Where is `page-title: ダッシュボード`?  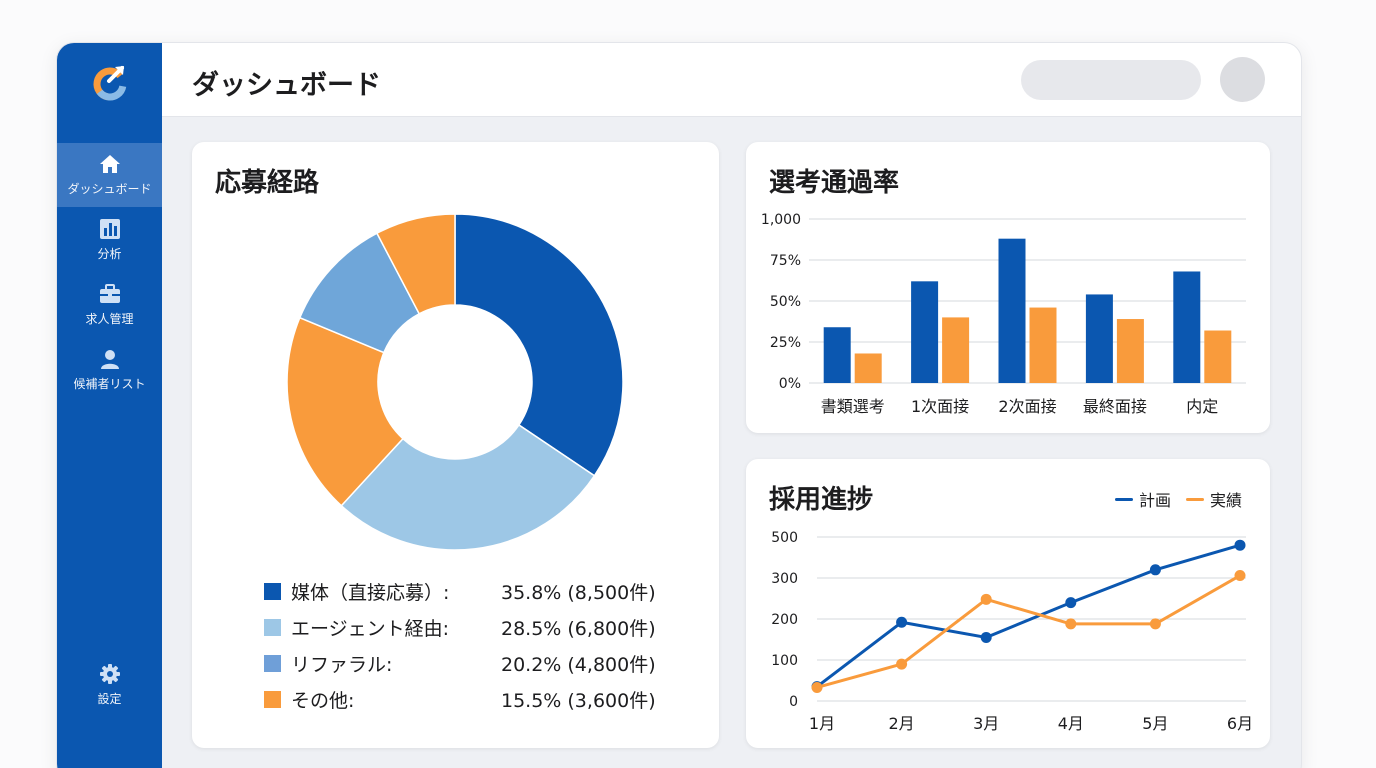
page-title: ダッシュボード is located at coordinates (286, 85).